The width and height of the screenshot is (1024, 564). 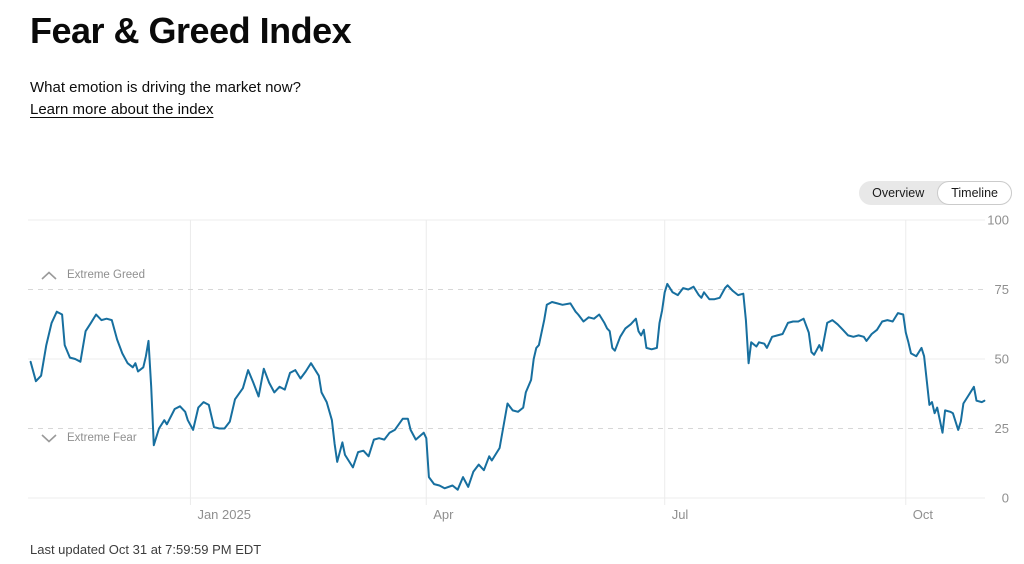 I want to click on page-title: Fear & Greed Index, so click(x=191, y=30).